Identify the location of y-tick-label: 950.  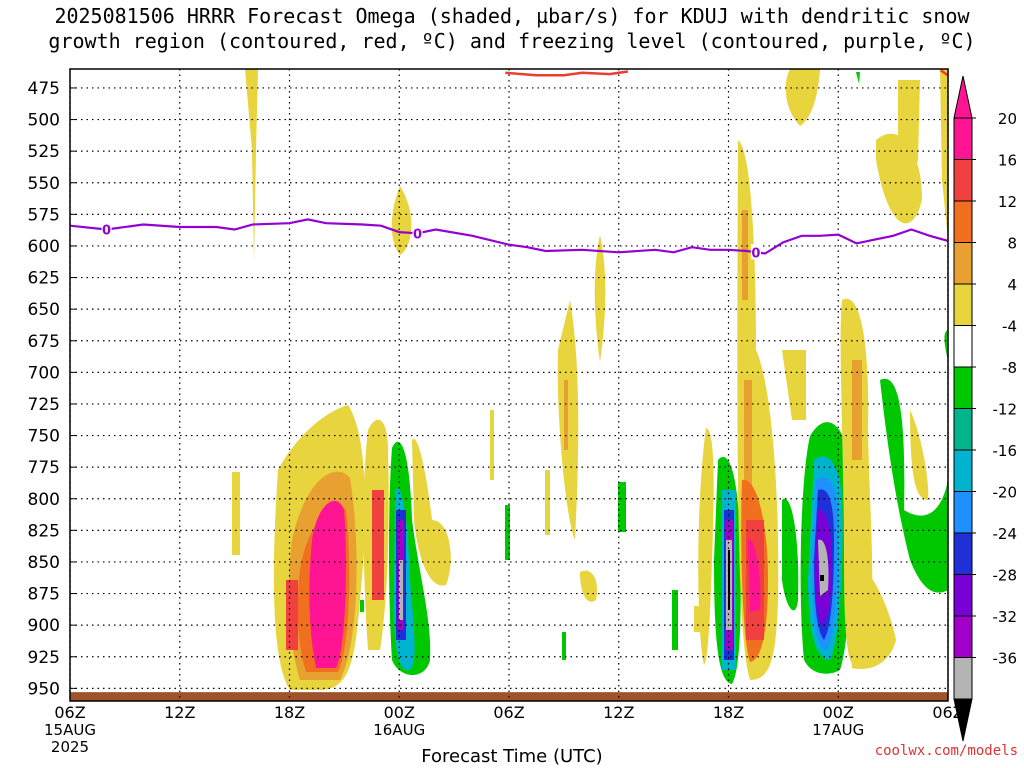
(44, 689).